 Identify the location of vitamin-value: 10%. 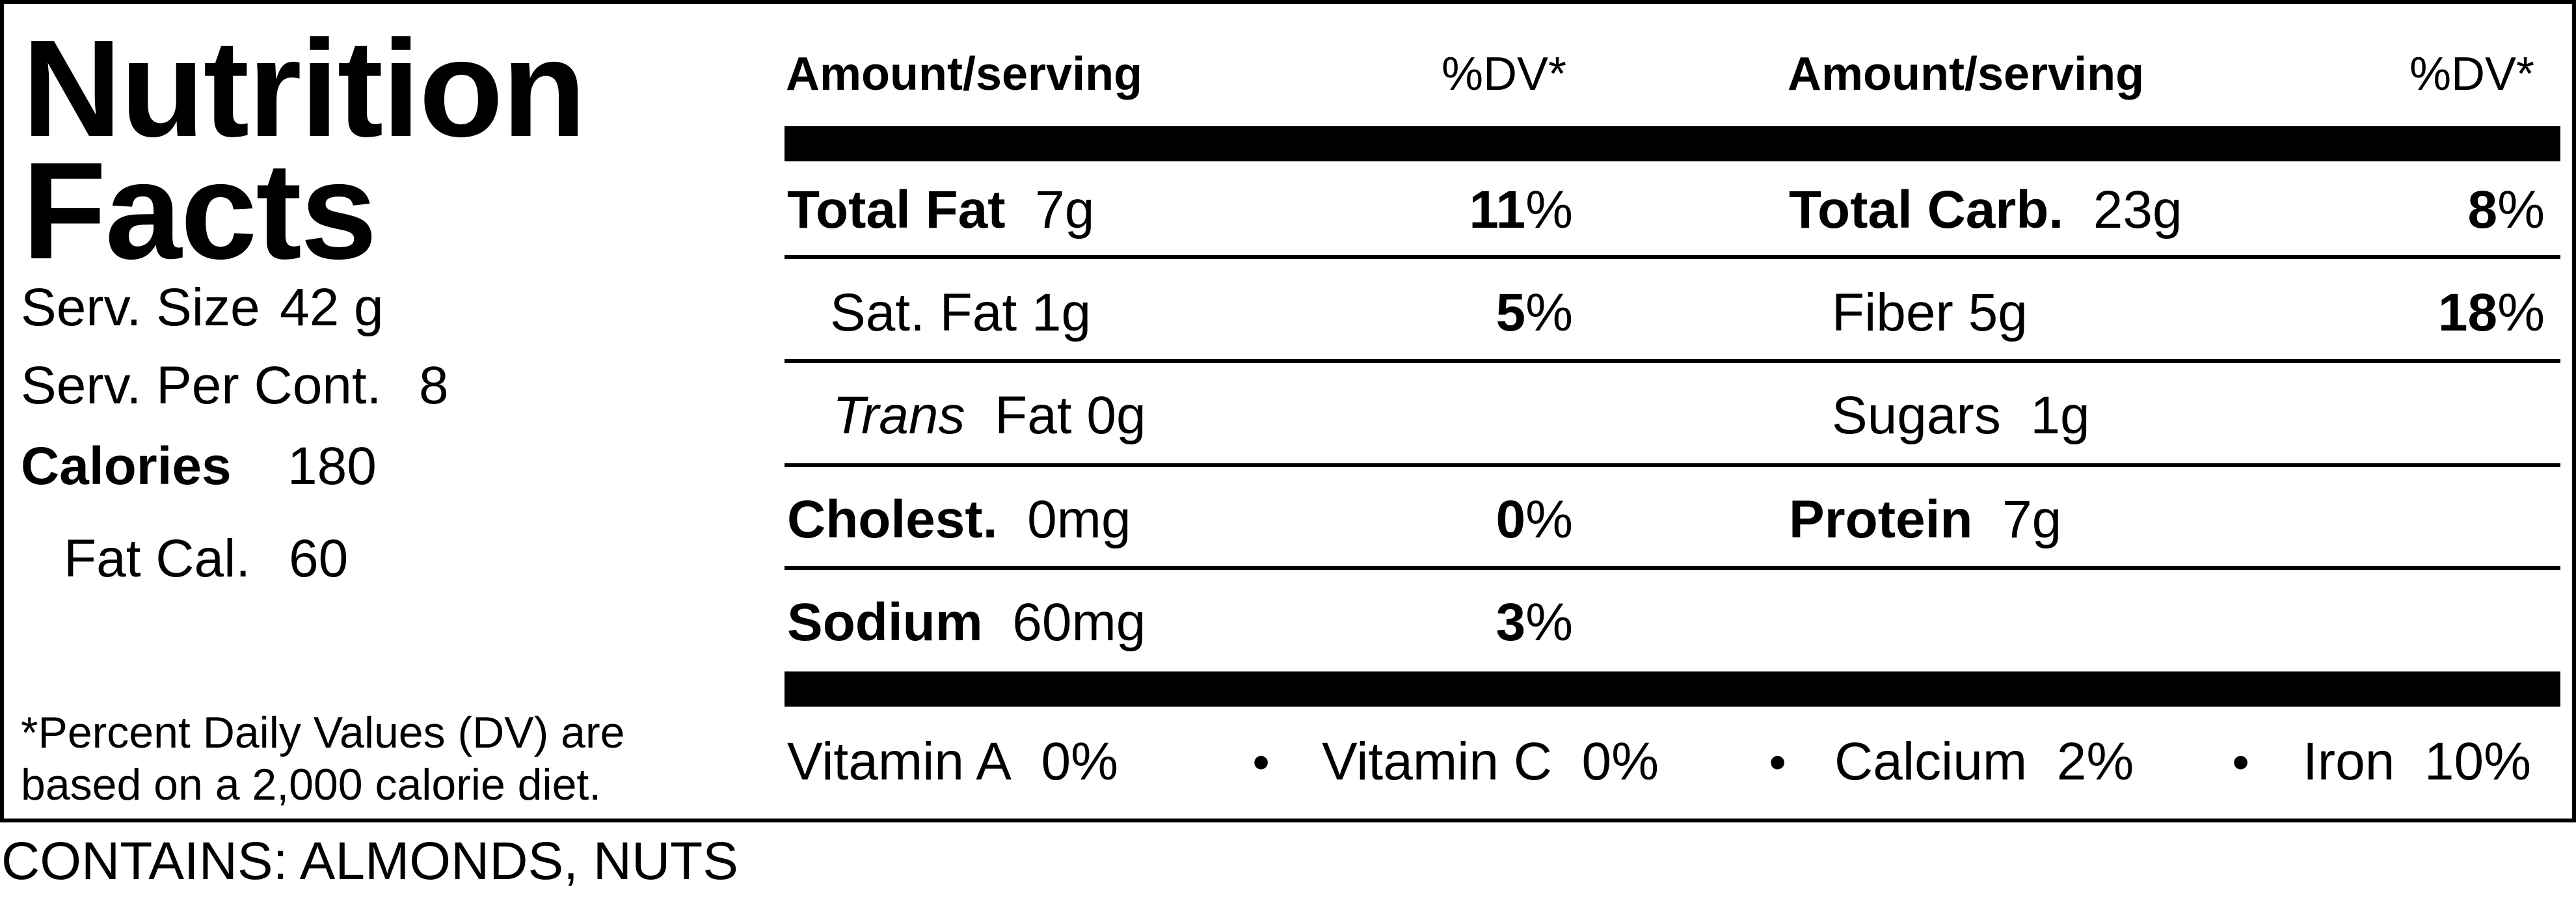
(2478, 761).